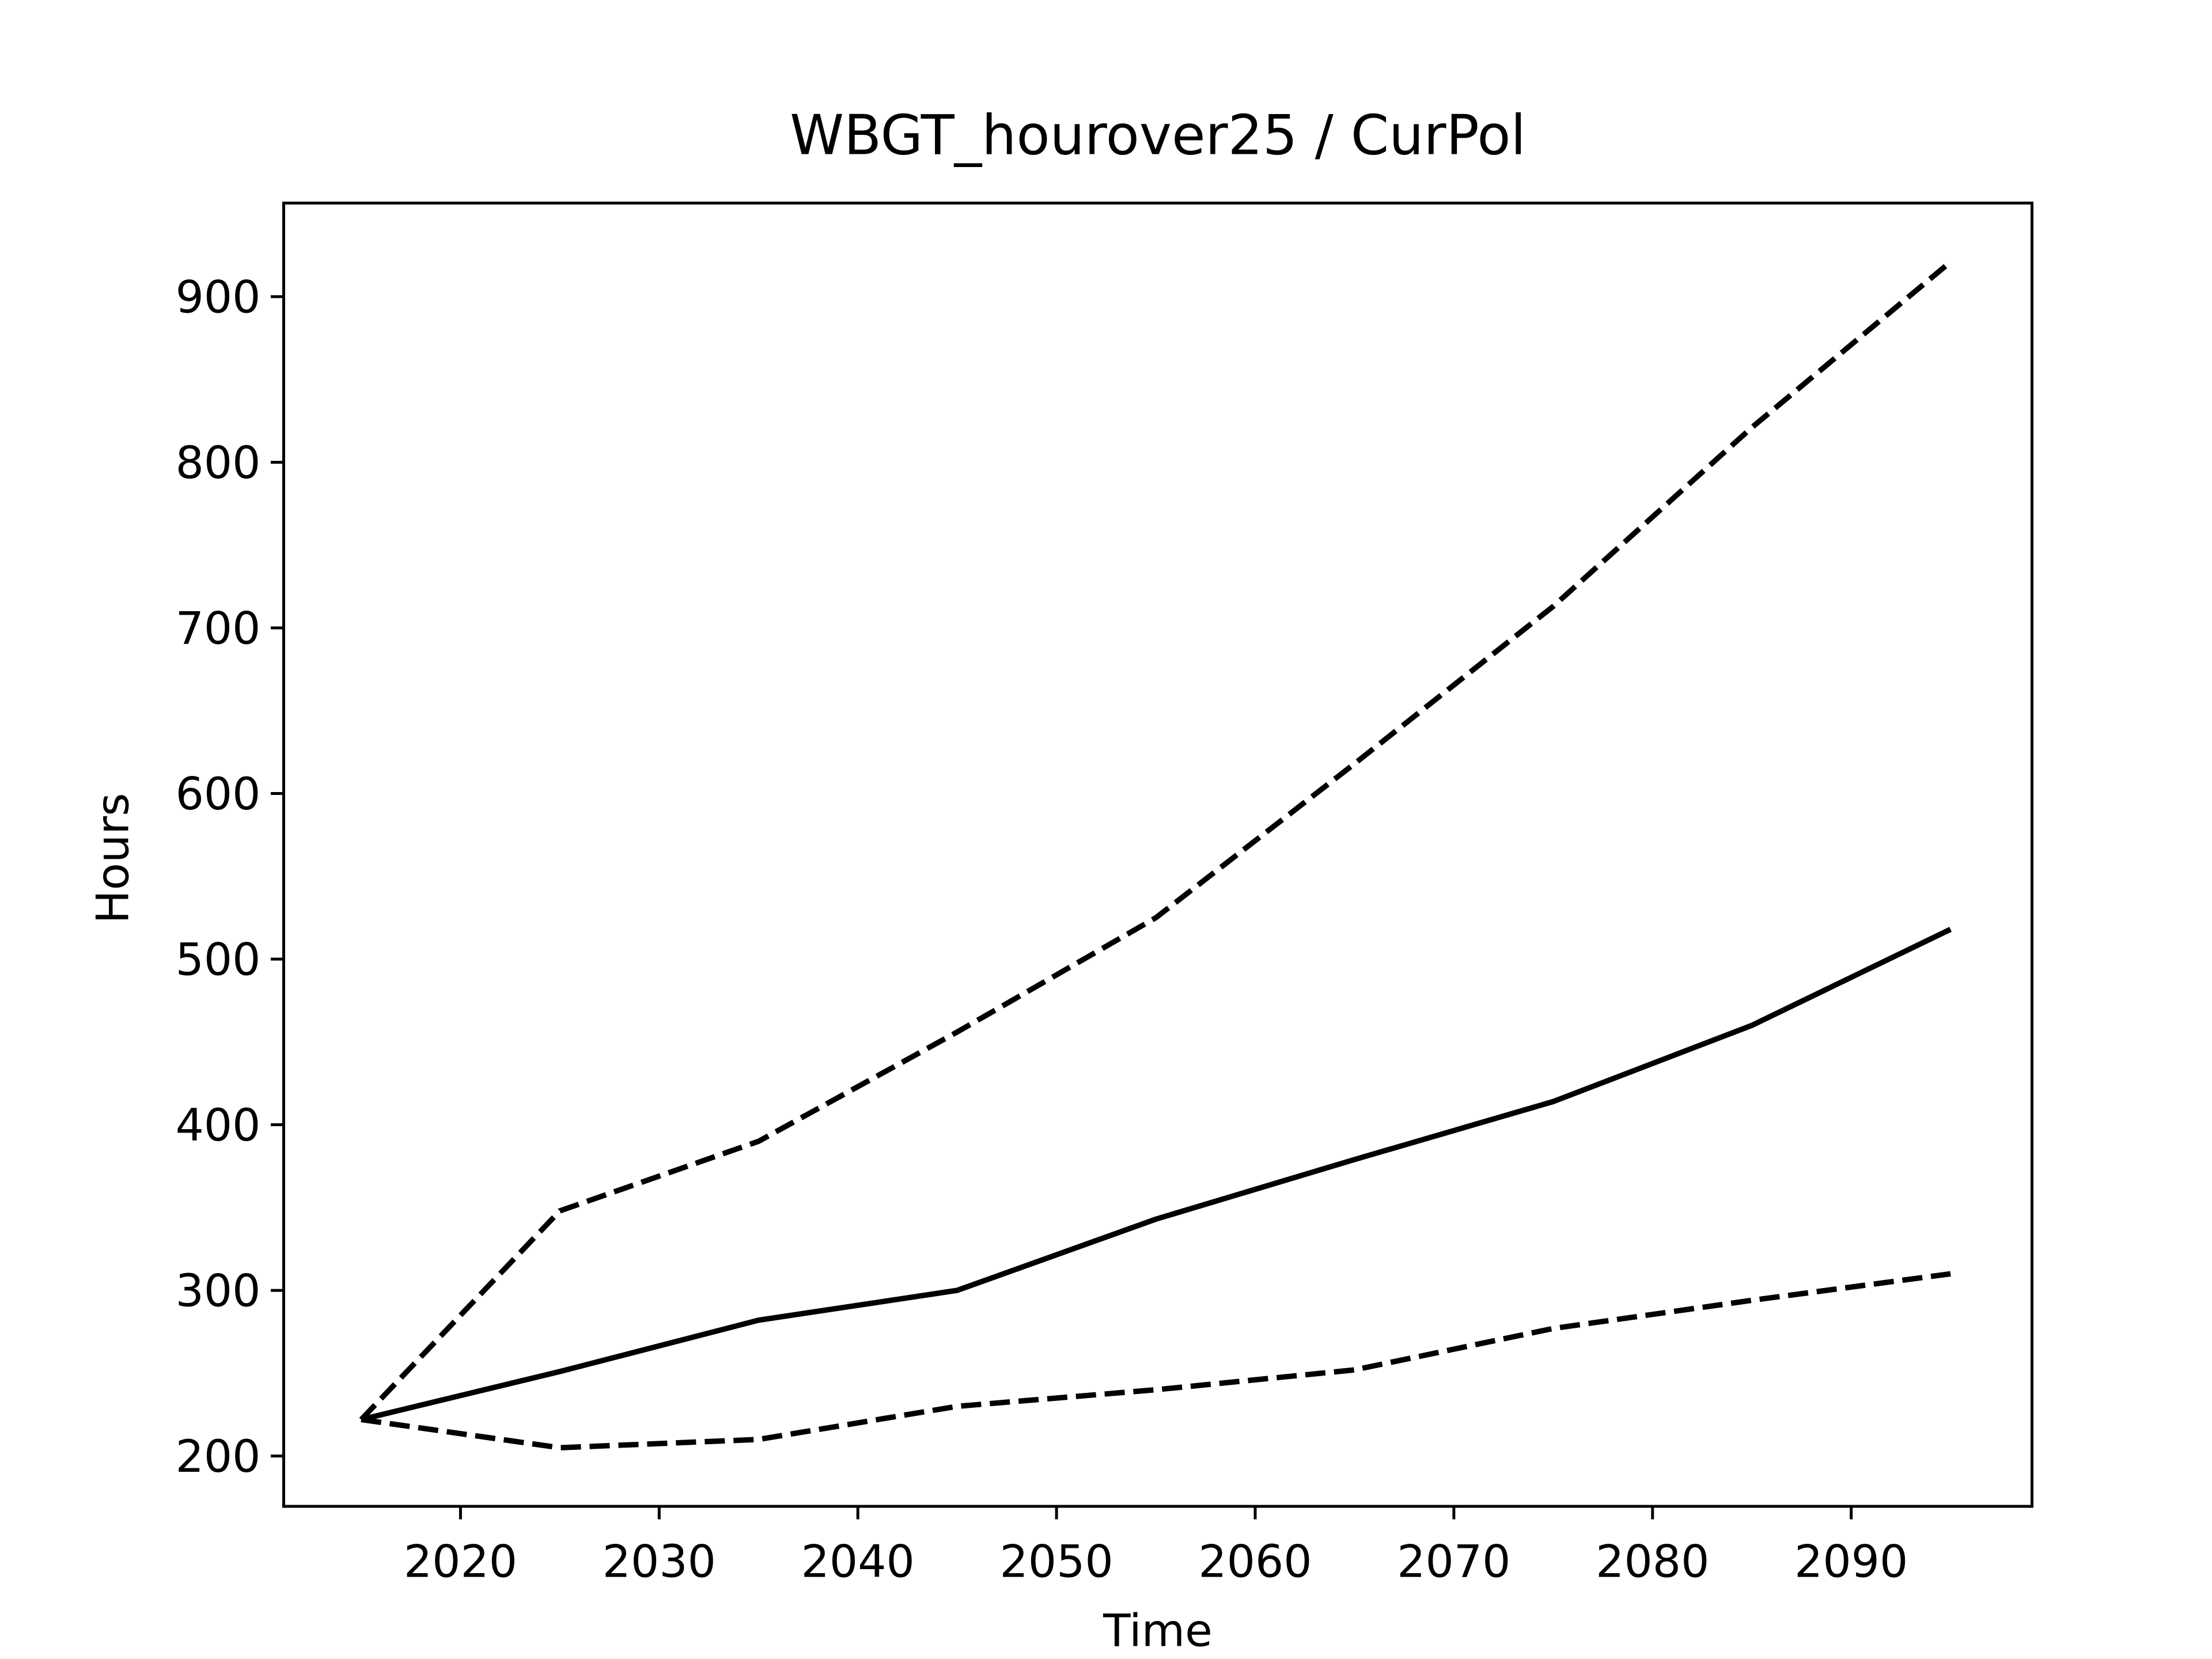 This screenshot has width=2212, height=1659. Describe the element at coordinates (858, 1562) in the screenshot. I see `x-tick-label: 2040` at that location.